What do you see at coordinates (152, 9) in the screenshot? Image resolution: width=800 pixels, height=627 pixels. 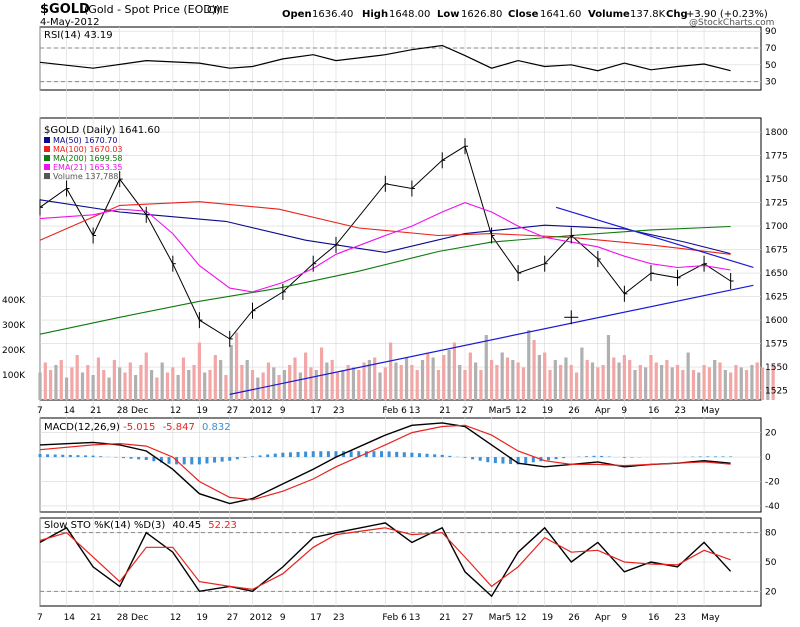 I see `symbol-name: (Gold - Spot Price (EOD))` at bounding box center [152, 9].